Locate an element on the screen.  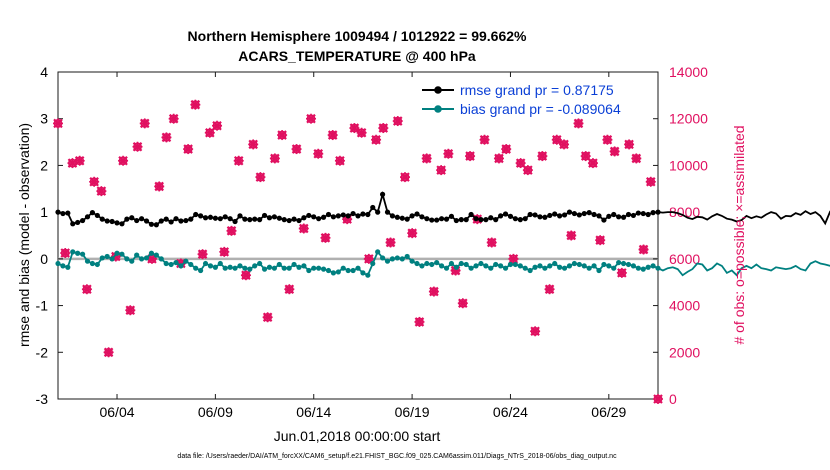
x-tick-label: 06/24 is located at coordinates (510, 412).